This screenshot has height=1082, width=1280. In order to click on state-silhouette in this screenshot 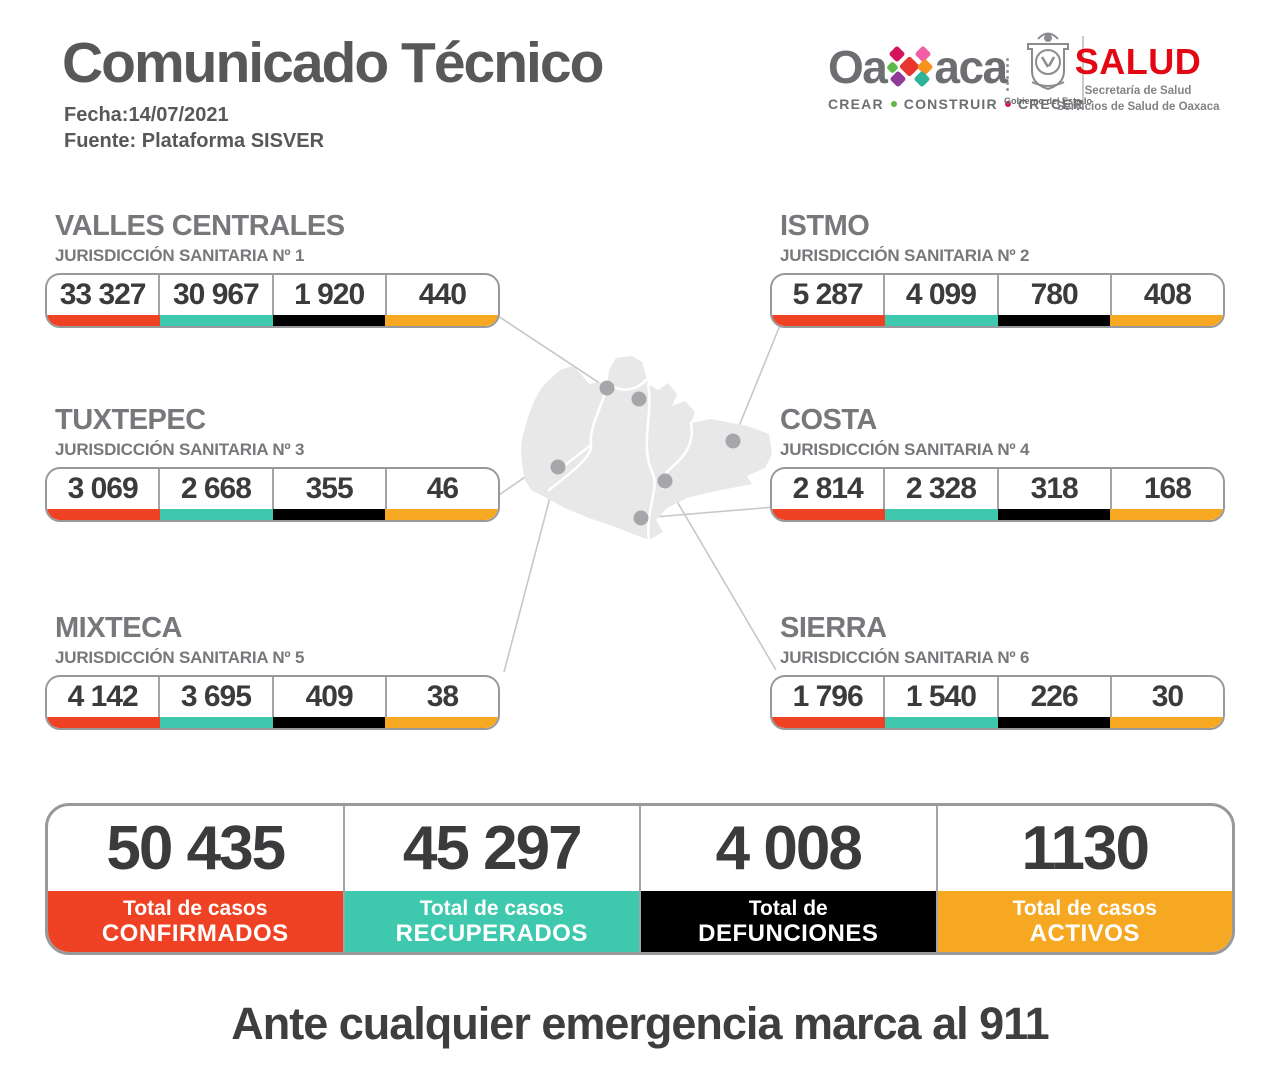, I will do `click(646, 449)`.